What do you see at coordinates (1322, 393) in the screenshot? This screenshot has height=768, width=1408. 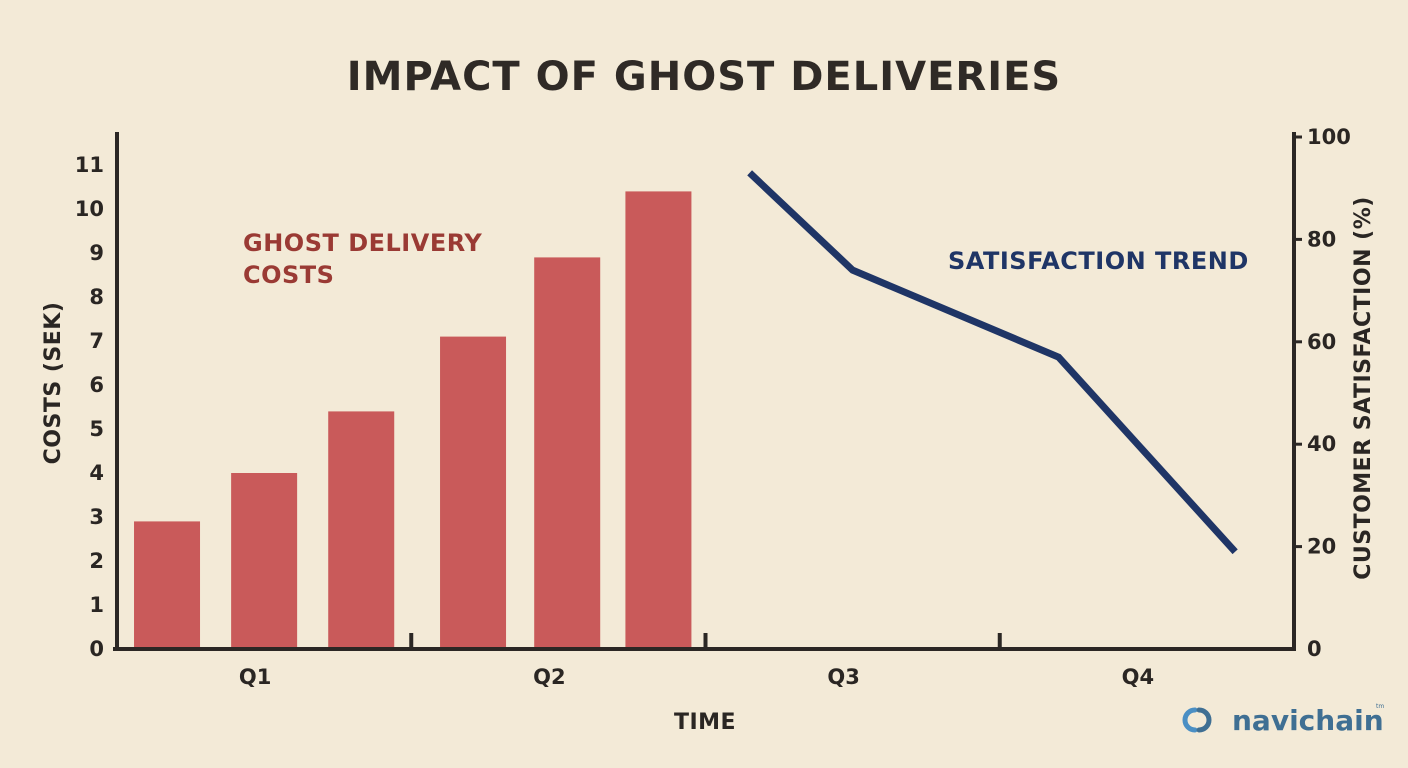 I see `right-axis-ticks: 0 20 40 60 80 100` at bounding box center [1322, 393].